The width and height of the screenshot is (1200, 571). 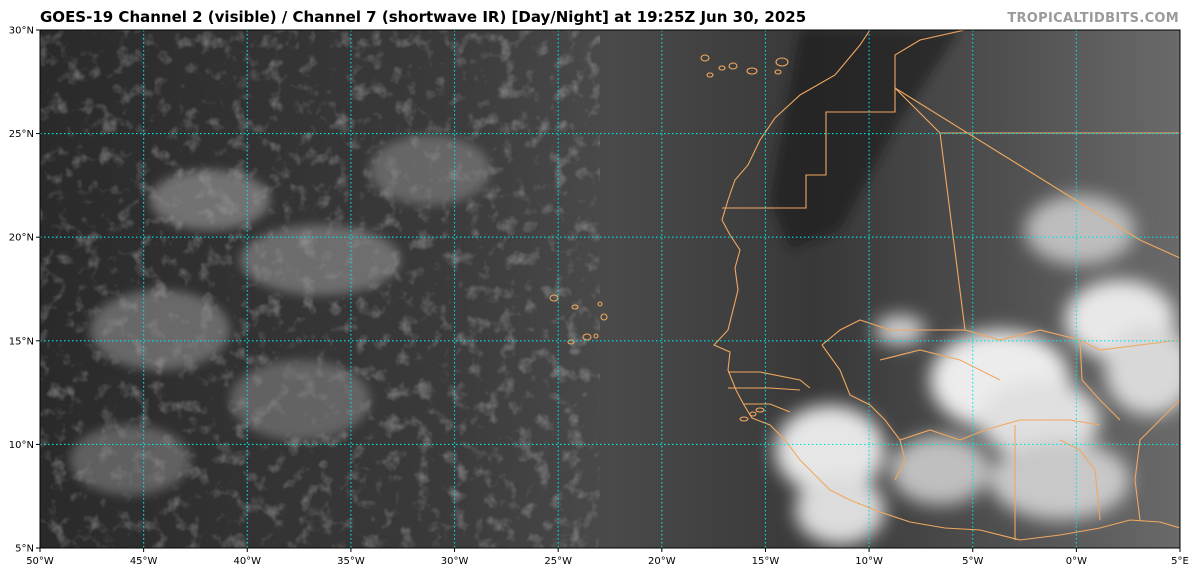 What do you see at coordinates (558, 561) in the screenshot?
I see `lon-tick-label: 25°W` at bounding box center [558, 561].